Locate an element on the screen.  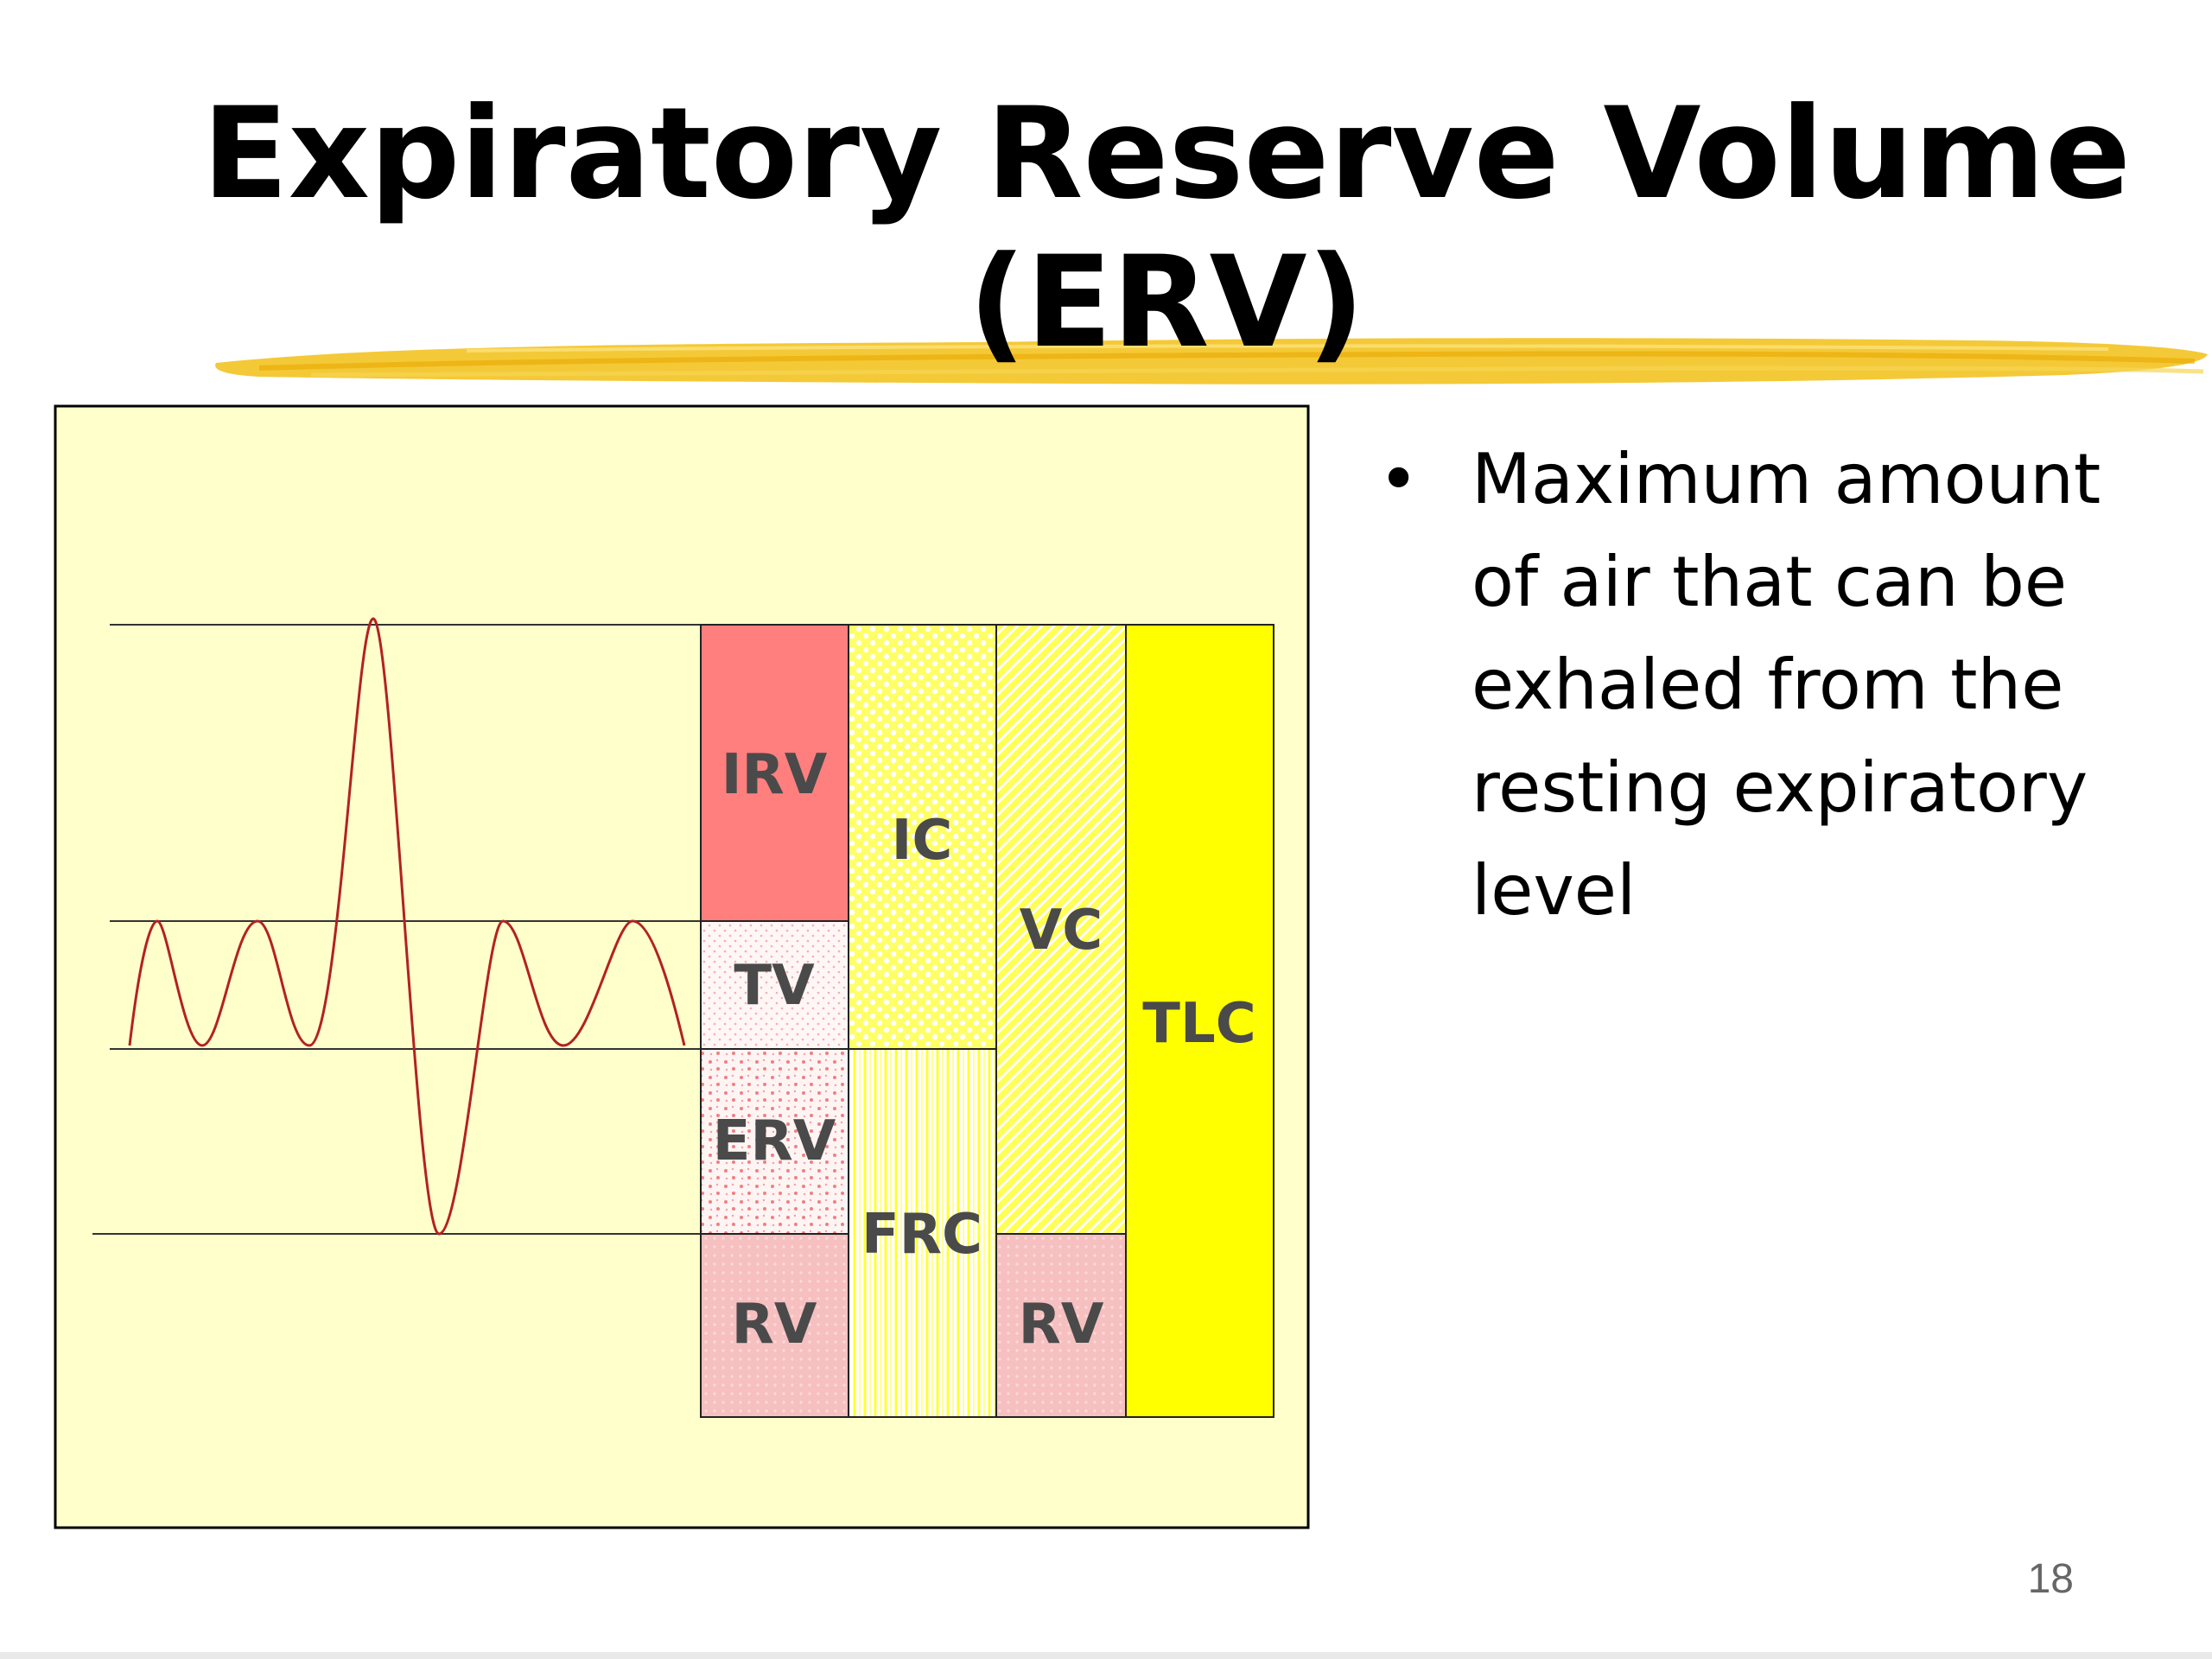
rv-left-label: RV is located at coordinates (774, 1325).